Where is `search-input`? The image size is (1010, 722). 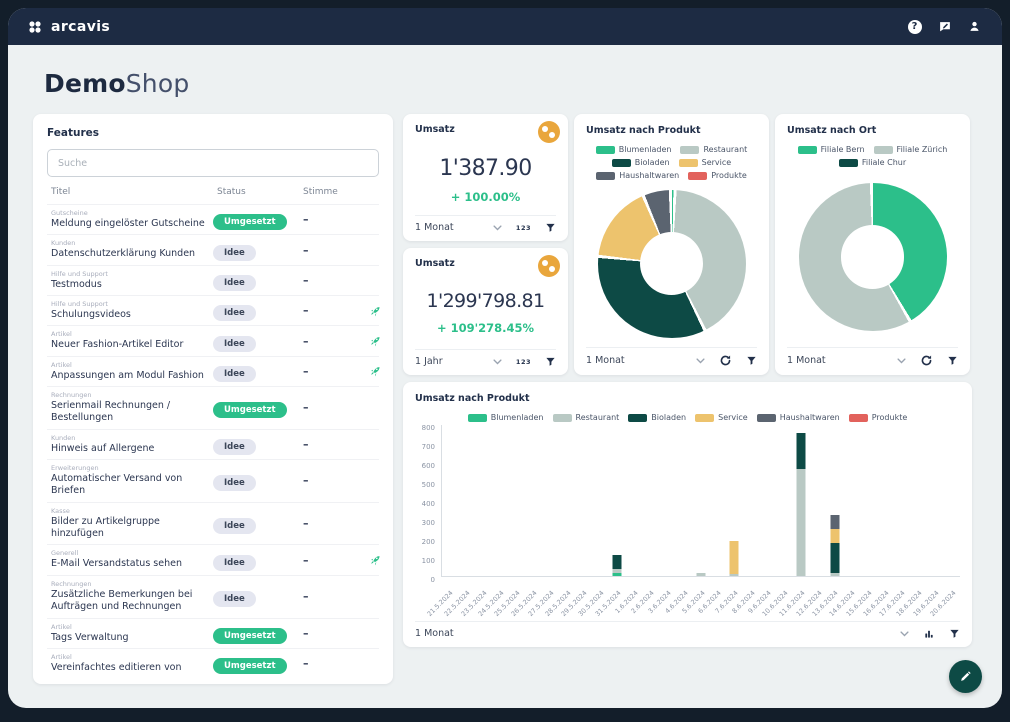
search-input is located at coordinates (213, 163).